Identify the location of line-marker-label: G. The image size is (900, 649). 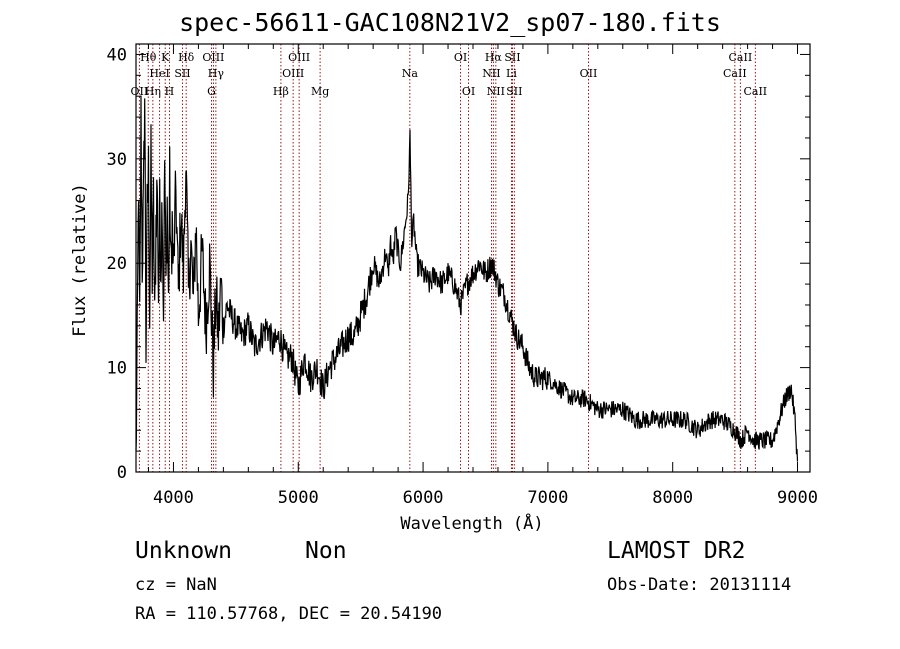
(211, 91).